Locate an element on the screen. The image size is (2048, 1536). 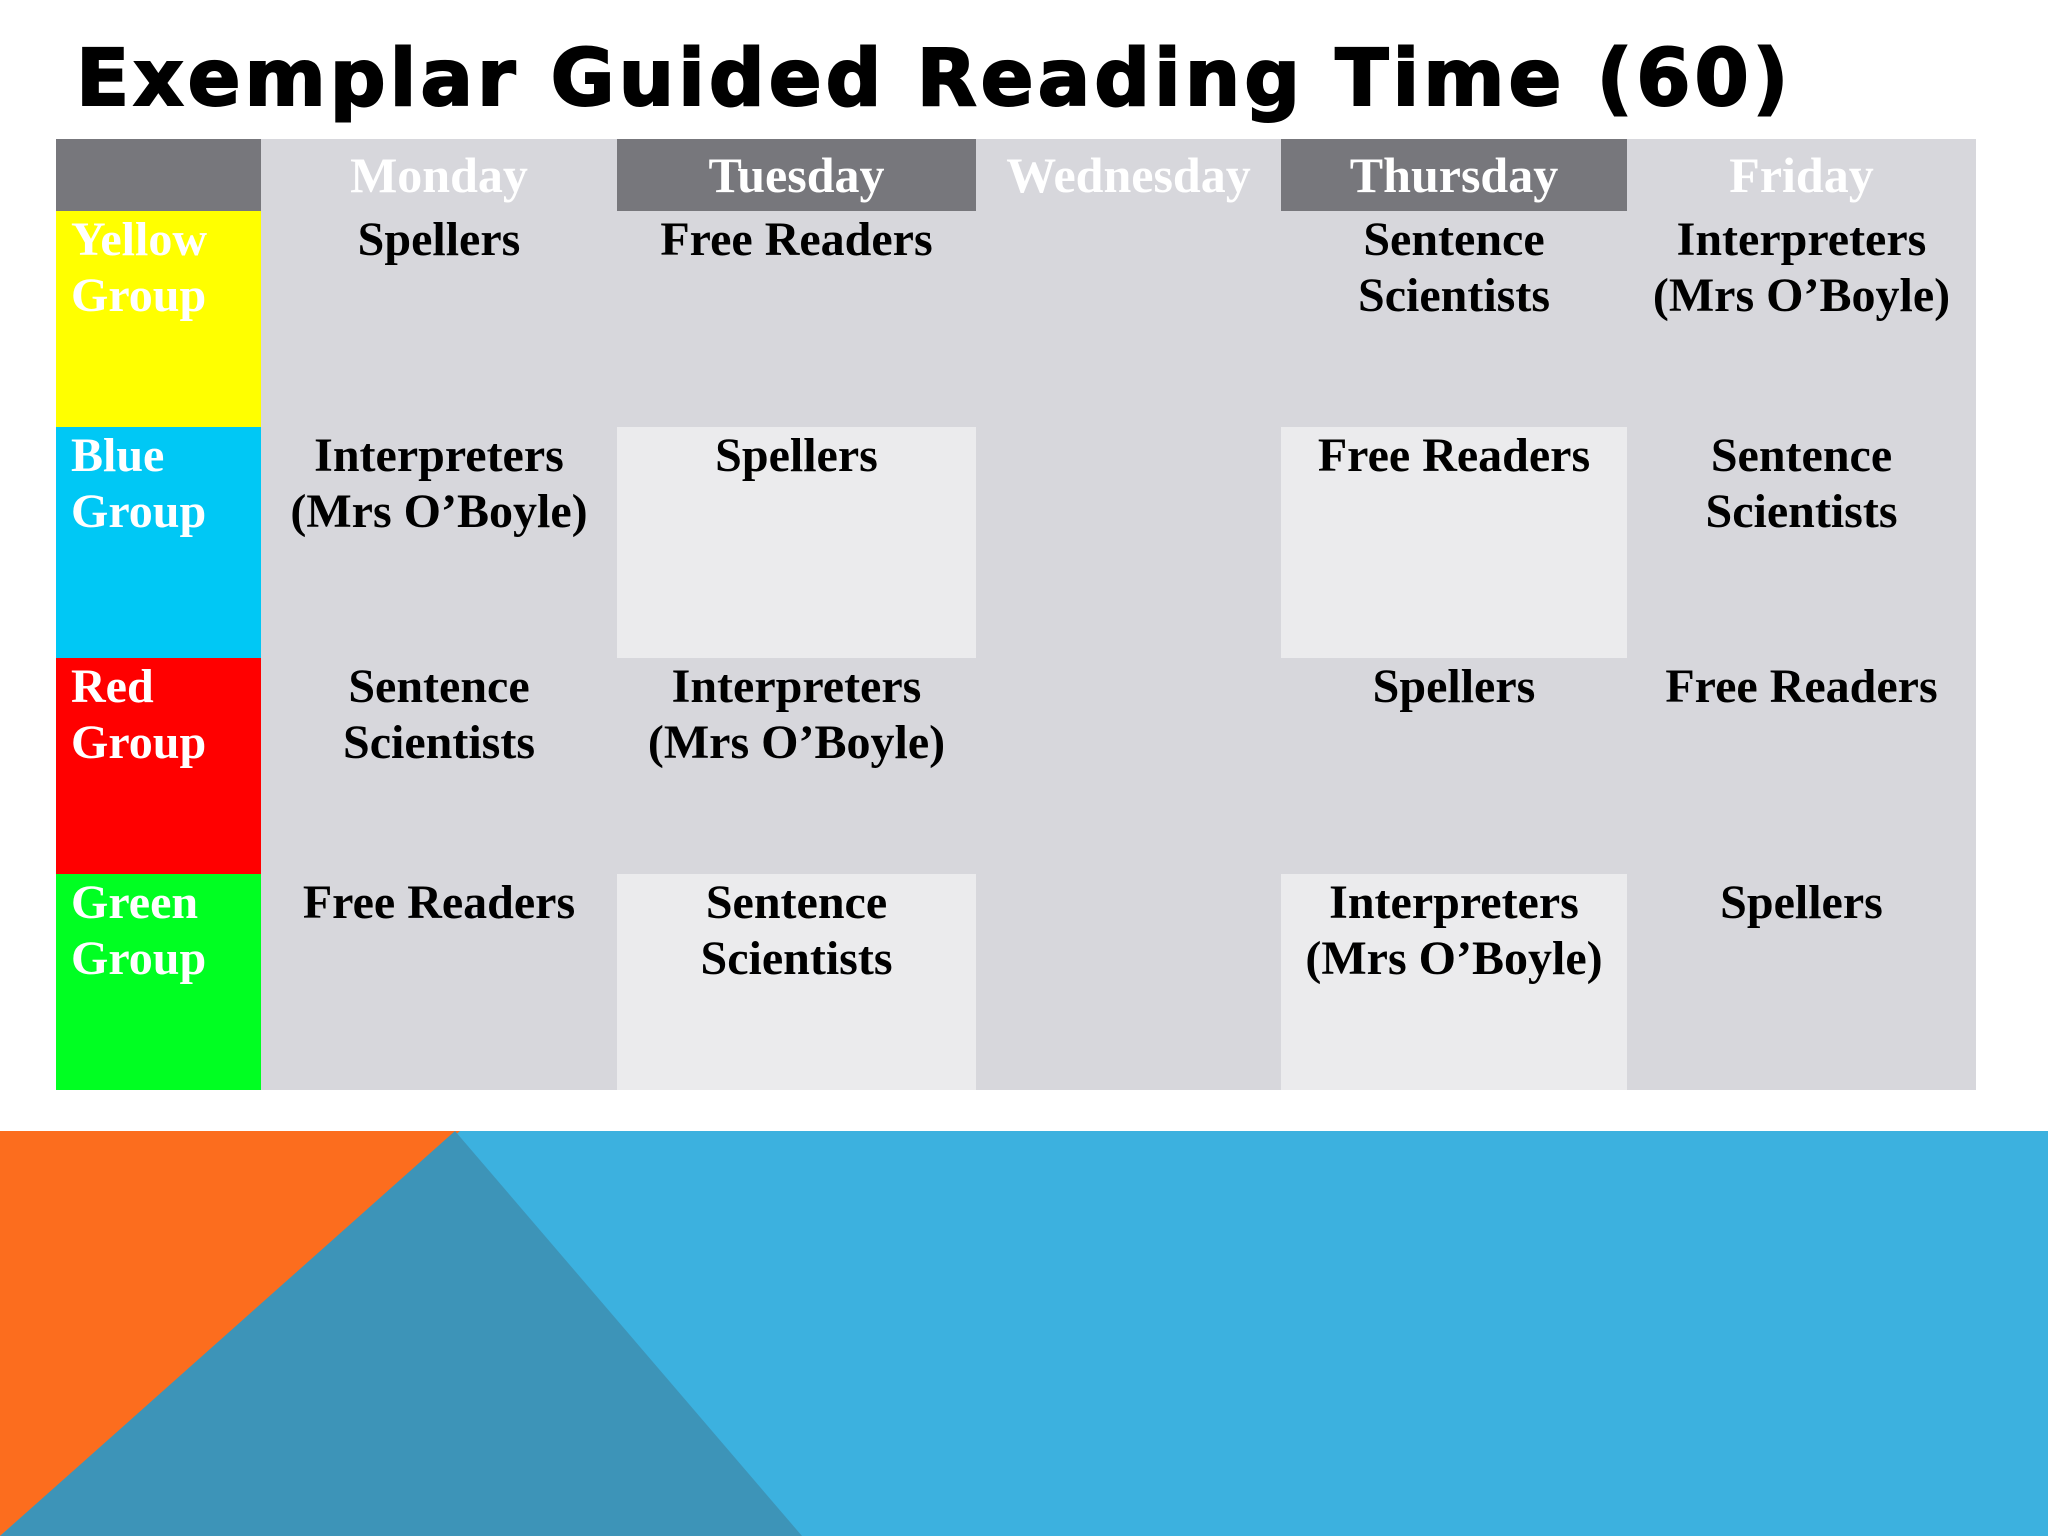
row-label-green-group: Green Group is located at coordinates (158, 982).